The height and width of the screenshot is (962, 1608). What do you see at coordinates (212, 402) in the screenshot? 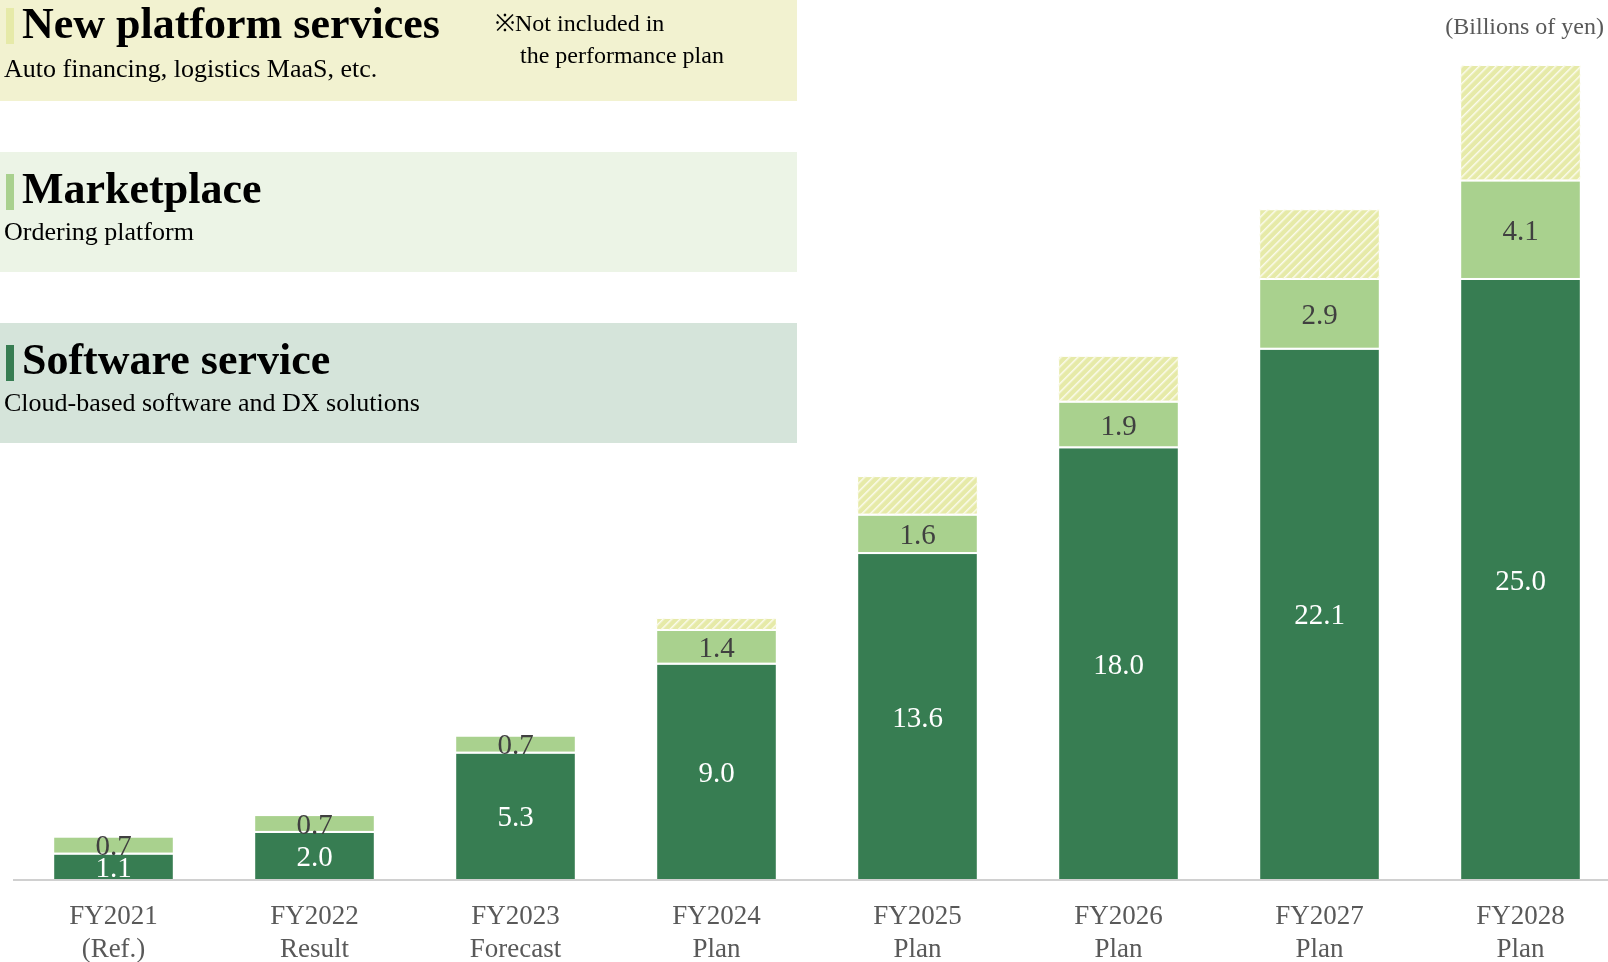
I see `annotation: Cloud-based software and DX solutions` at bounding box center [212, 402].